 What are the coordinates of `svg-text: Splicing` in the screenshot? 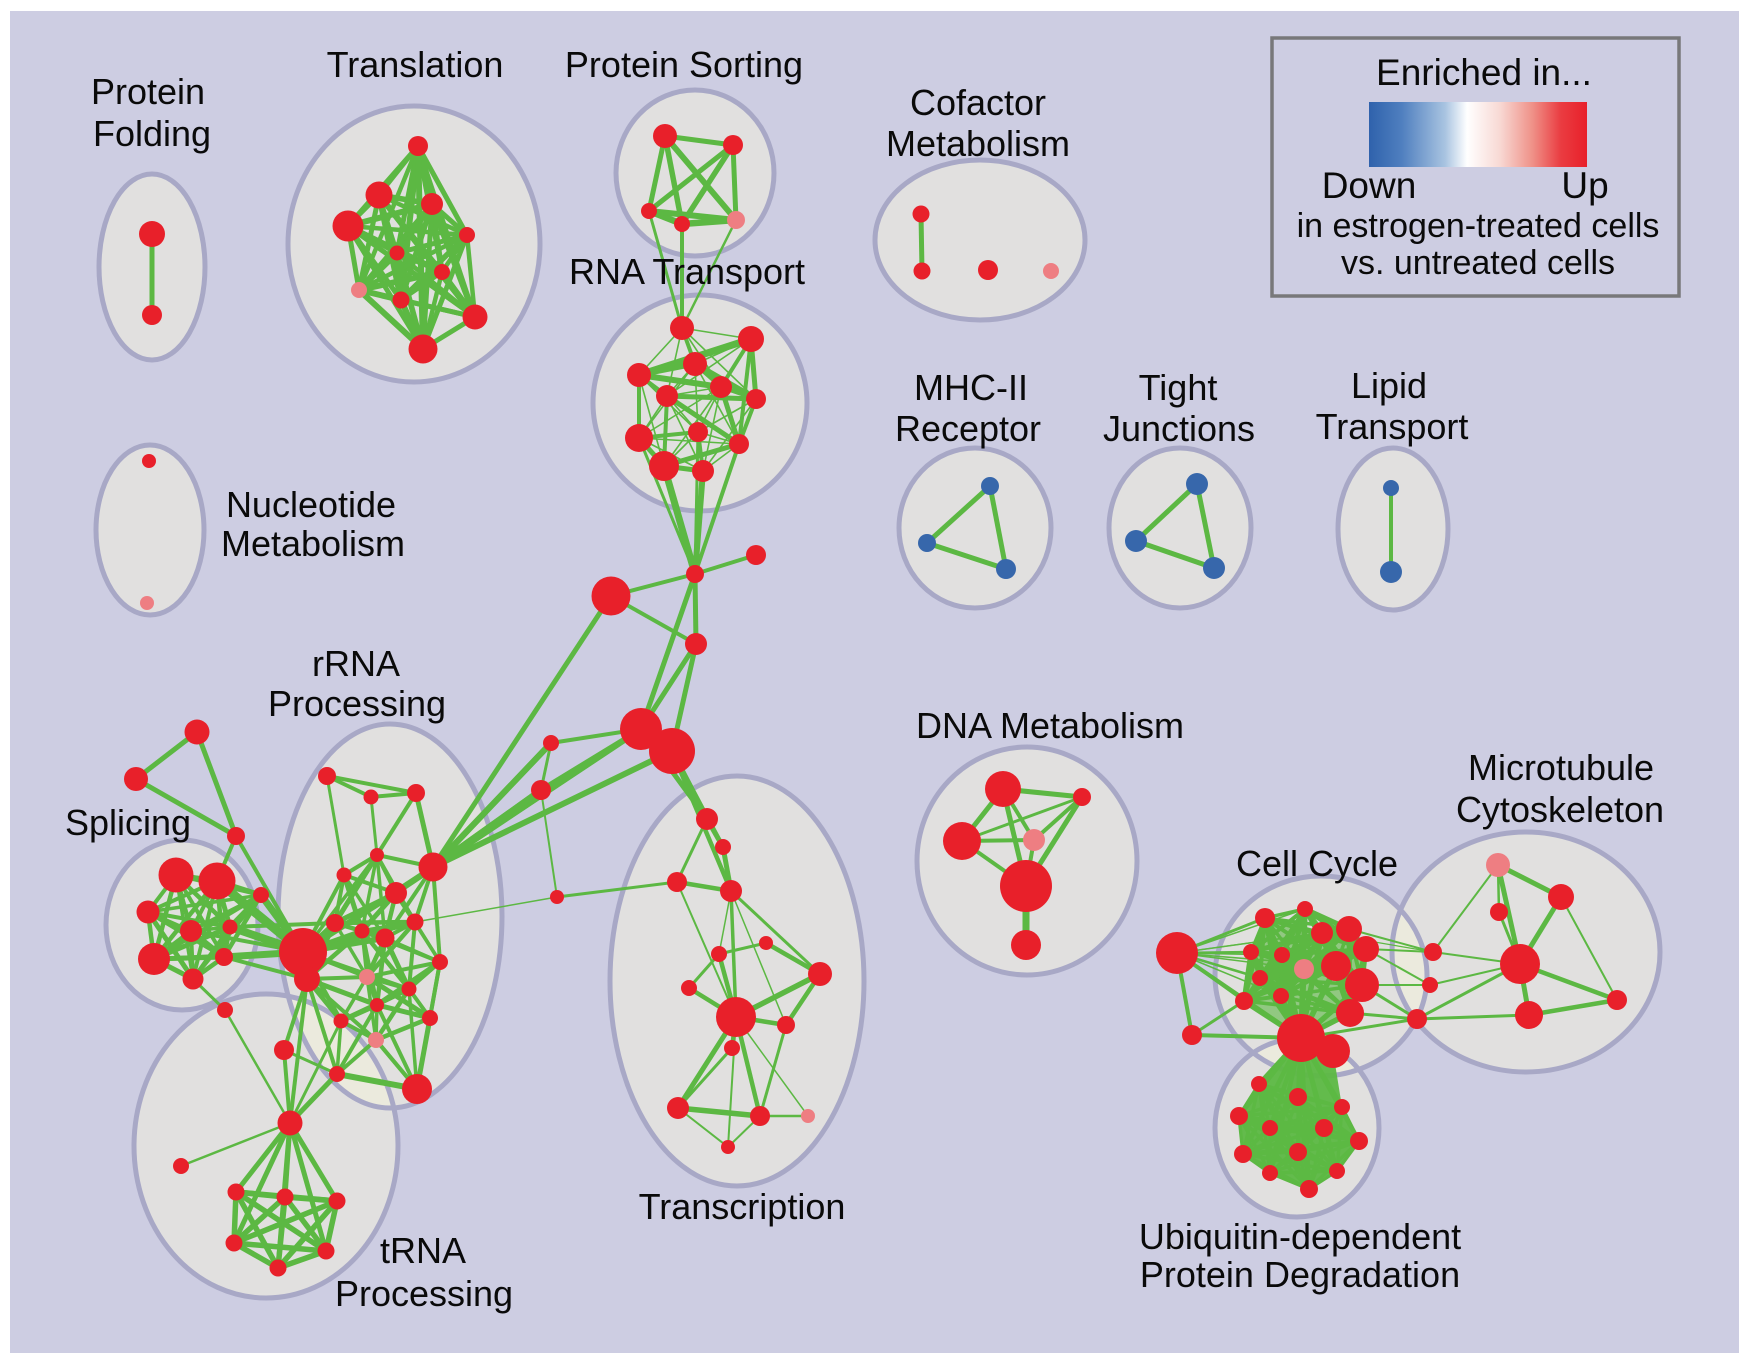 It's located at (128, 822).